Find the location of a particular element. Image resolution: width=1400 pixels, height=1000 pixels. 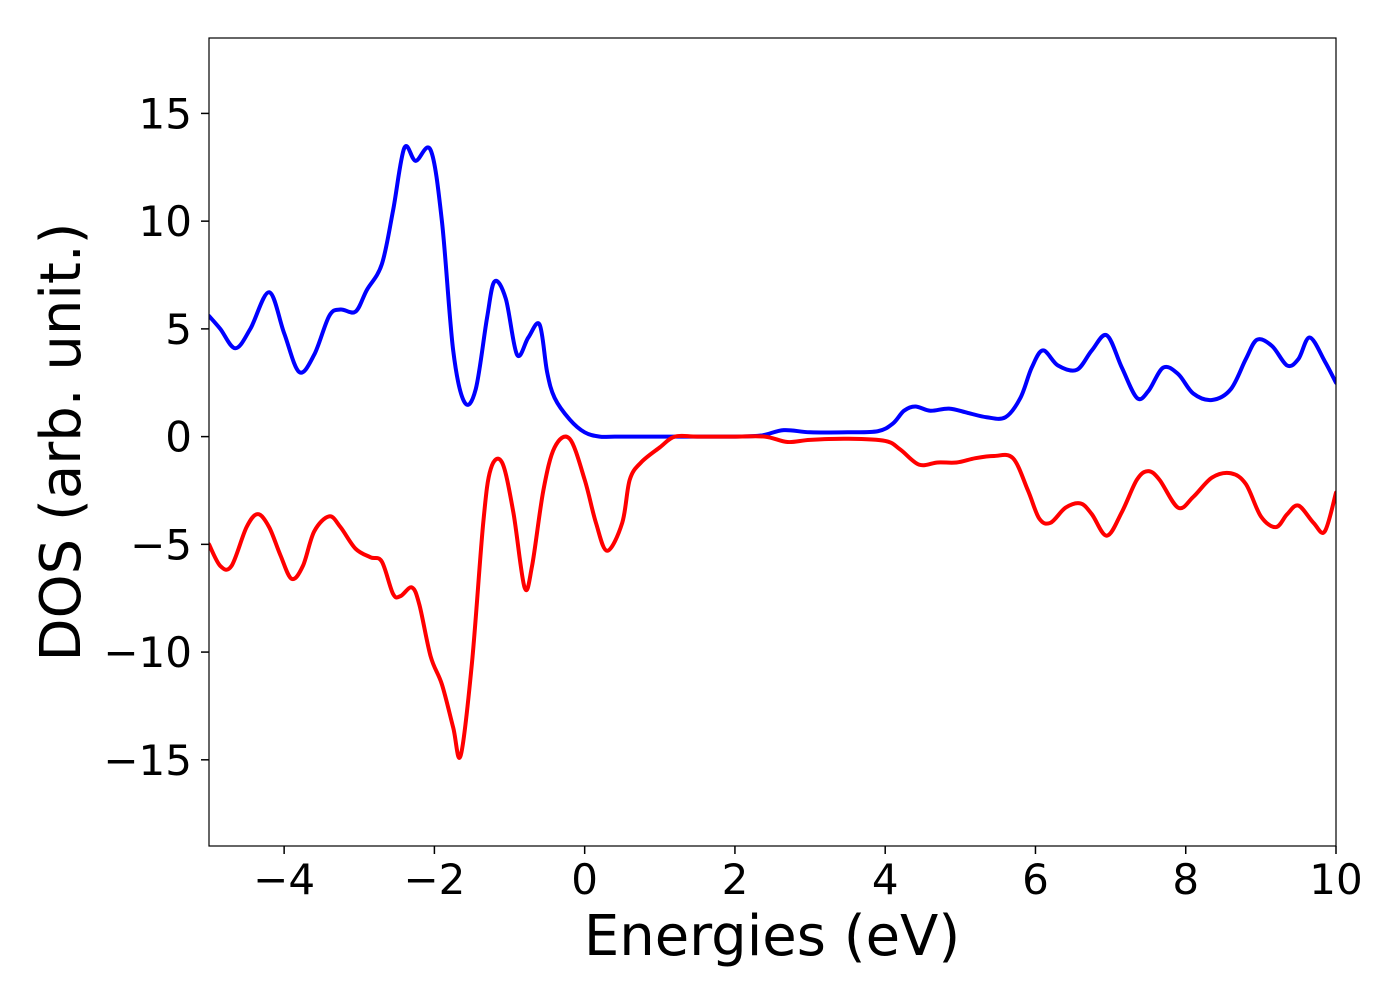

x-tick-label: 8 is located at coordinates (1185, 879).